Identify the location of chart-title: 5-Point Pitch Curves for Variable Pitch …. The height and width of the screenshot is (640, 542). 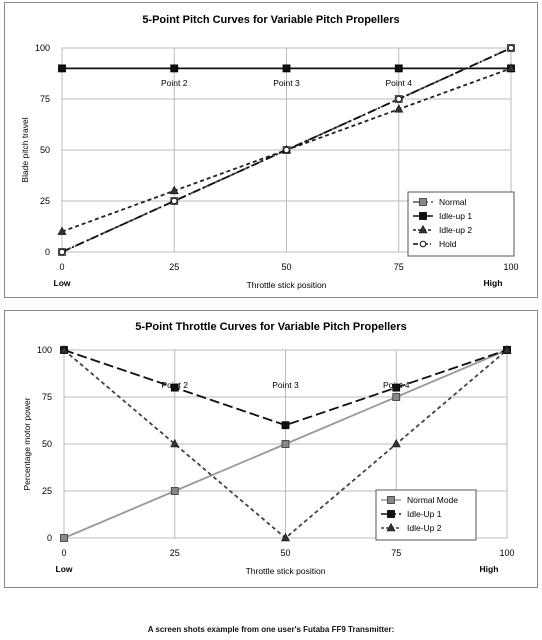
(270, 20).